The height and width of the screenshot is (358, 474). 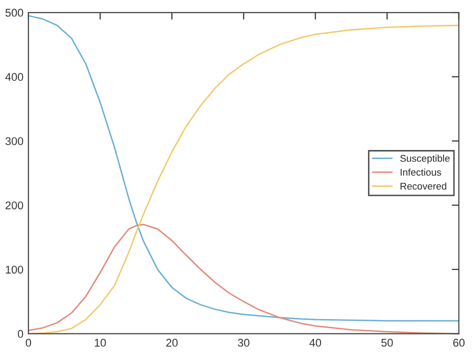 What do you see at coordinates (172, 342) in the screenshot?
I see `x-tick-label: 20` at bounding box center [172, 342].